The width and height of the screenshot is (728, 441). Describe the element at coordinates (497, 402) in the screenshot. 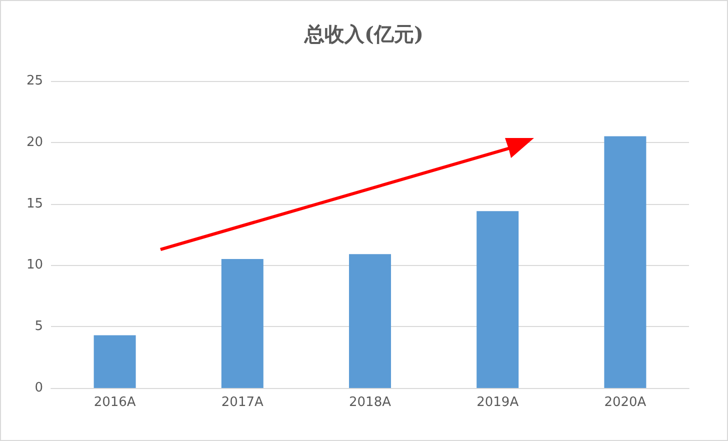

I see `x-tick-label: 2019A` at that location.